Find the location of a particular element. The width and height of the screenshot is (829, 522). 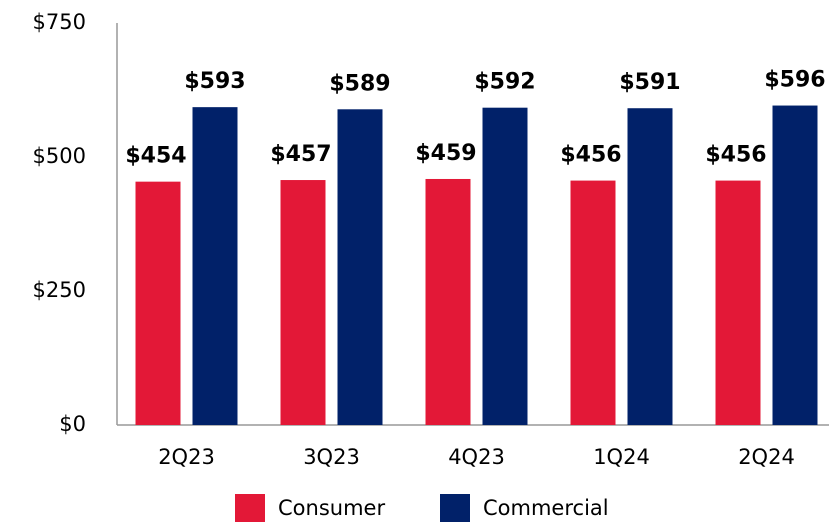

data-label: $592 is located at coordinates (504, 82).